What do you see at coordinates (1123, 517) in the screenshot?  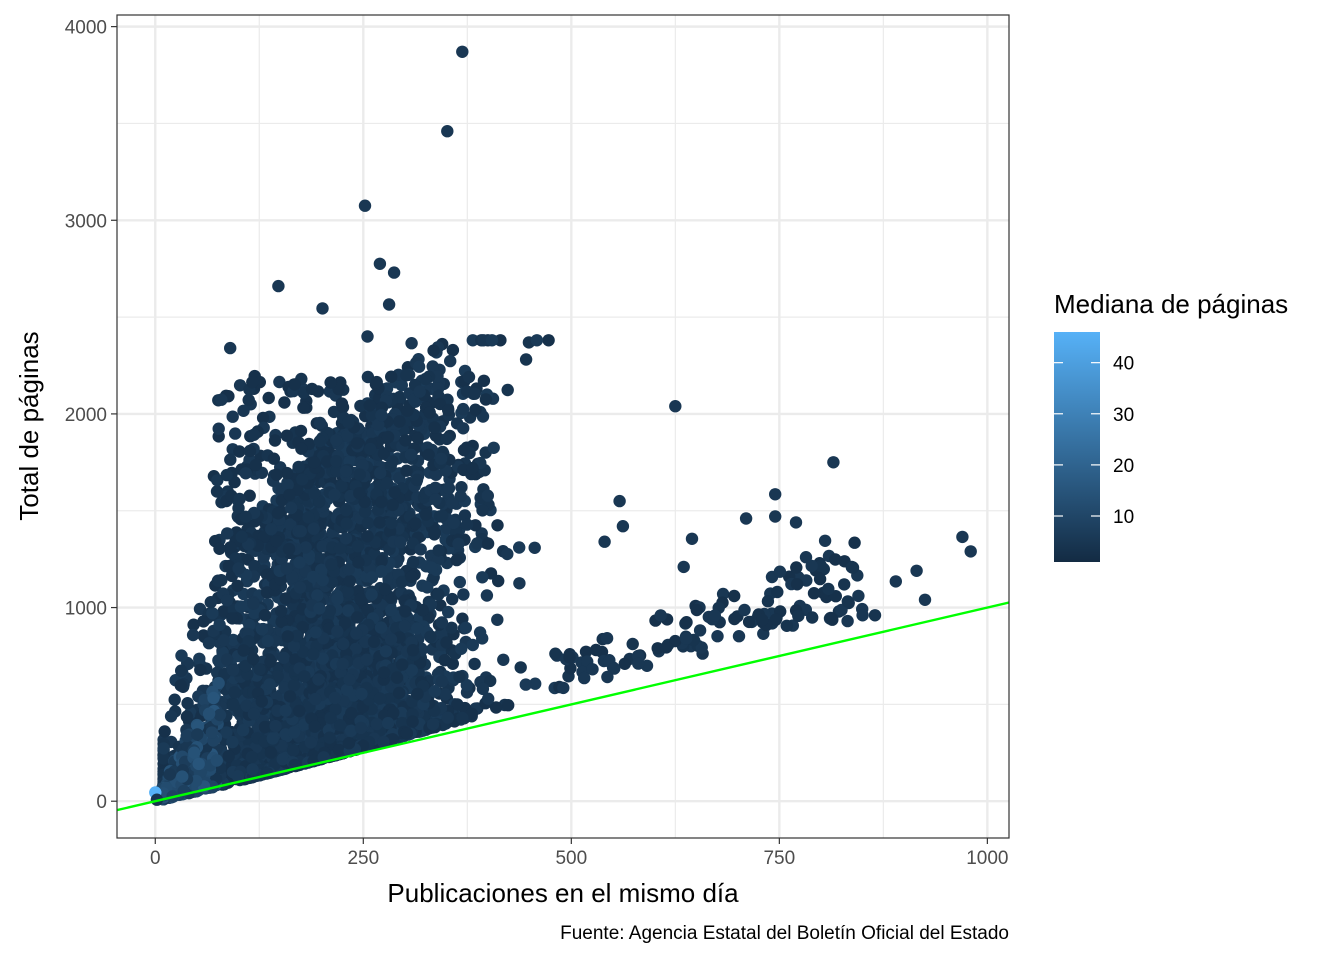 I see `legend-tick-label: 10` at bounding box center [1123, 517].